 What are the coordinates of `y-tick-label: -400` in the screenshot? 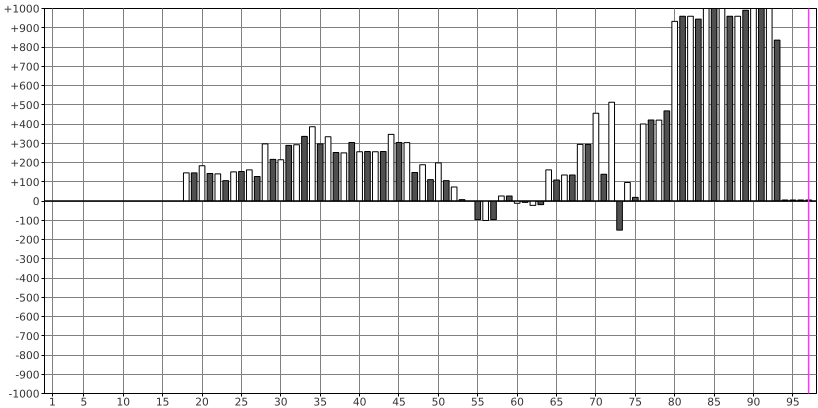 It's located at (27, 278).